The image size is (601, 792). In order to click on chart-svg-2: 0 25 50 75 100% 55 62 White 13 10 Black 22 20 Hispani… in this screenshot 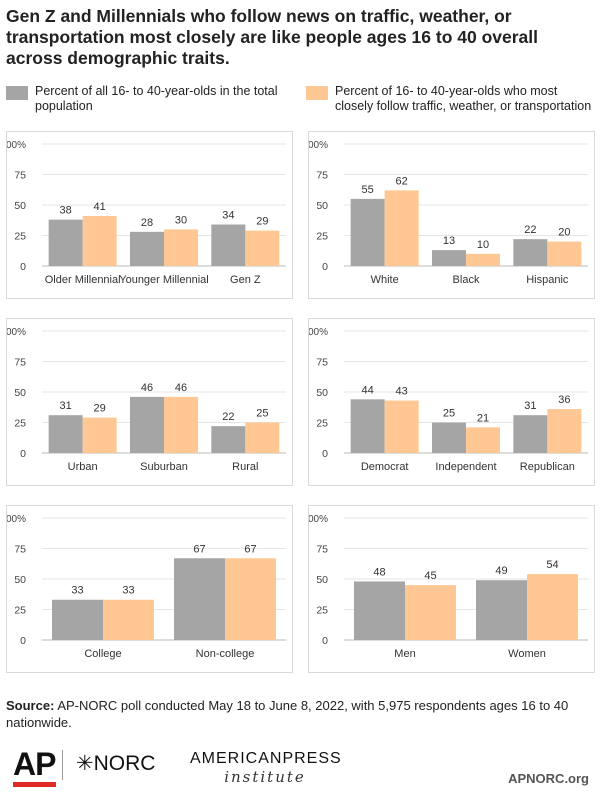, I will do `click(448, 213)`.